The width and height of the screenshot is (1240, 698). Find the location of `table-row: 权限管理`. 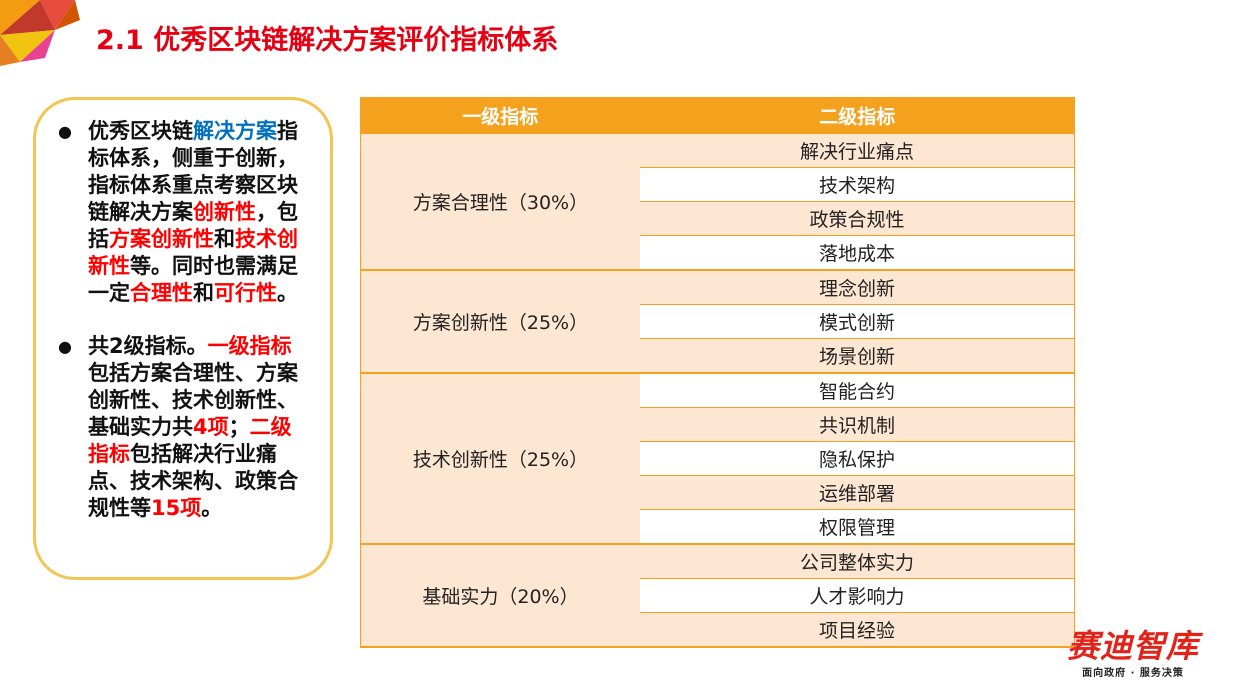

table-row: 权限管理 is located at coordinates (718, 526).